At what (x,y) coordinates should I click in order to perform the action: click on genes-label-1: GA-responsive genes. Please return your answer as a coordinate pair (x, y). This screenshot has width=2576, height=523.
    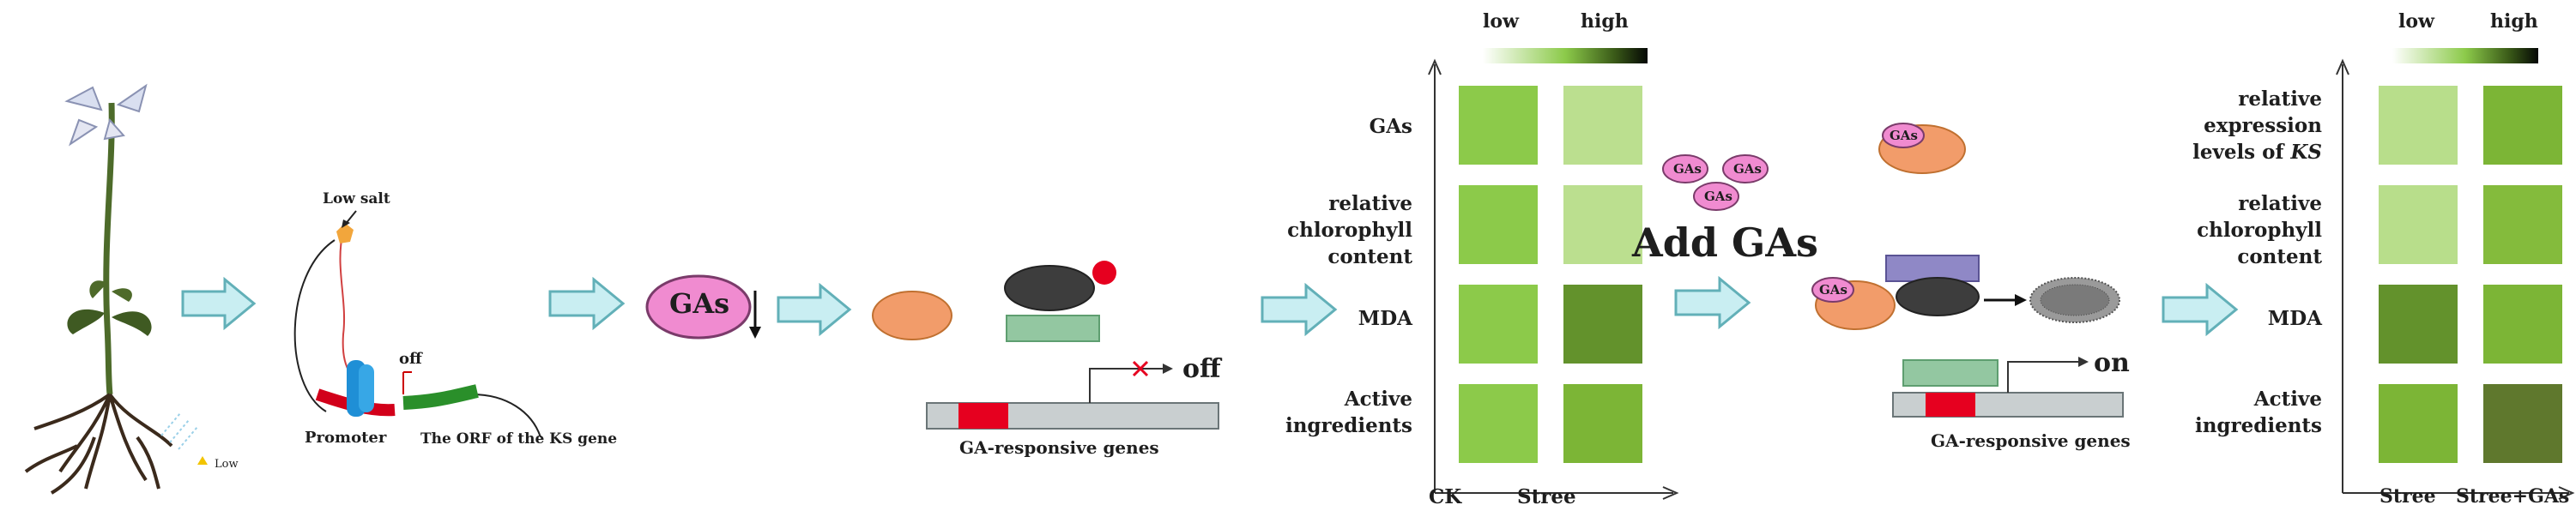
    Looking at the image, I should click on (1059, 447).